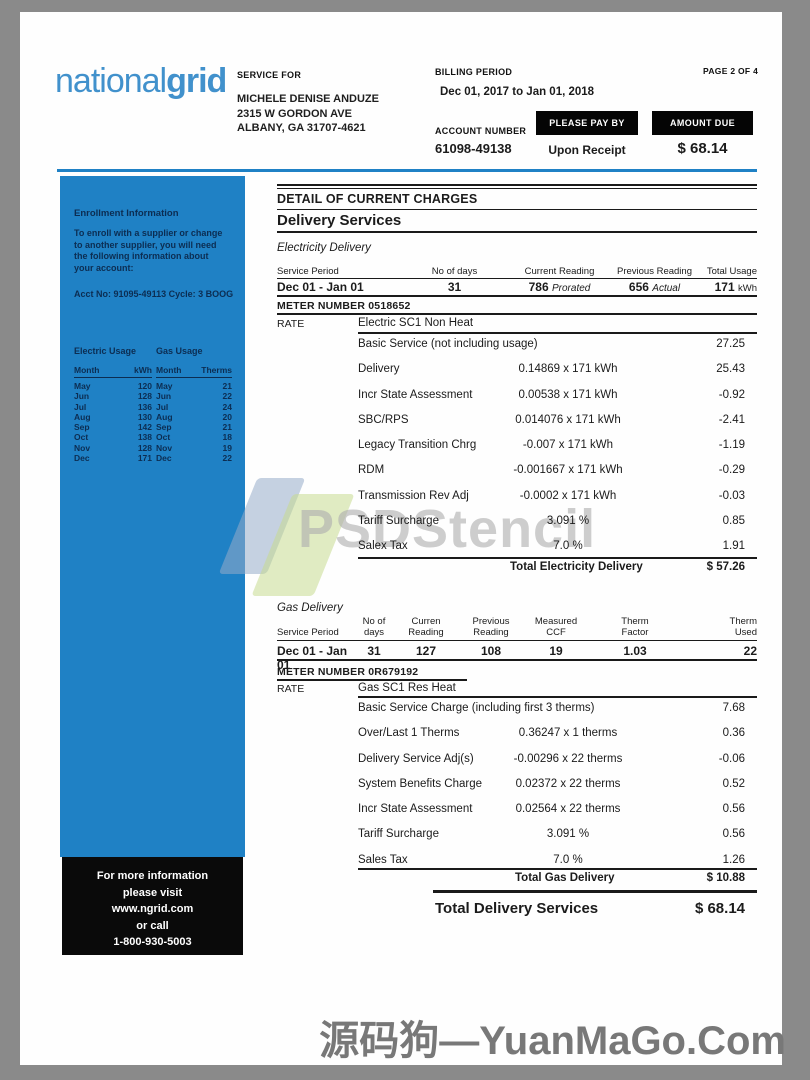 The image size is (810, 1080). Describe the element at coordinates (654, 271) in the screenshot. I see `col-previous-reading: Previous Reading` at that location.